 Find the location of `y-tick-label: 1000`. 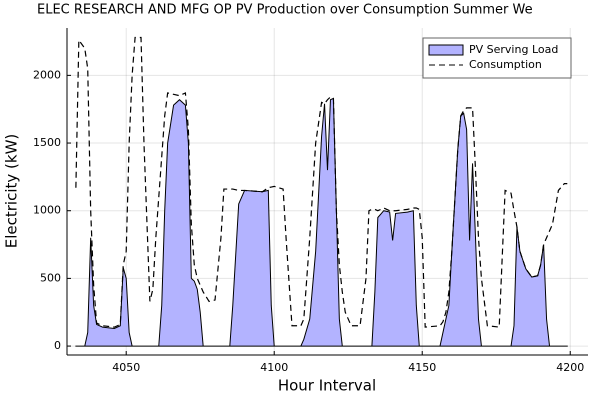

y-tick-label: 1000 is located at coordinates (47, 210).